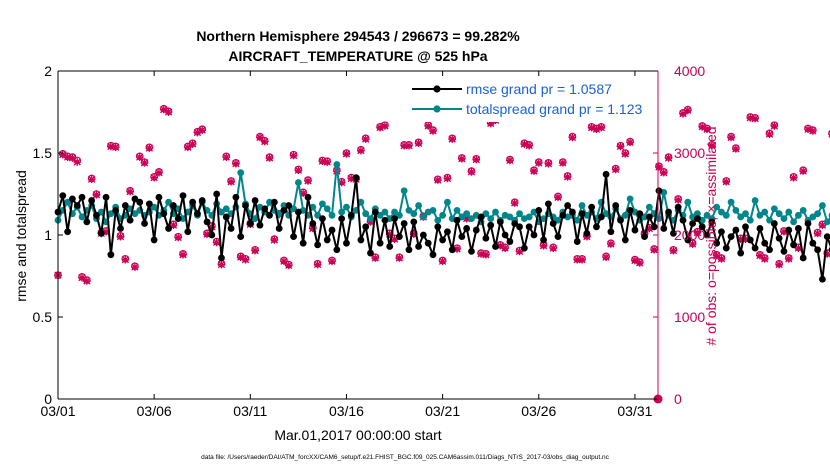  Describe the element at coordinates (538, 411) in the screenshot. I see `x-tick-label: 03/26` at that location.